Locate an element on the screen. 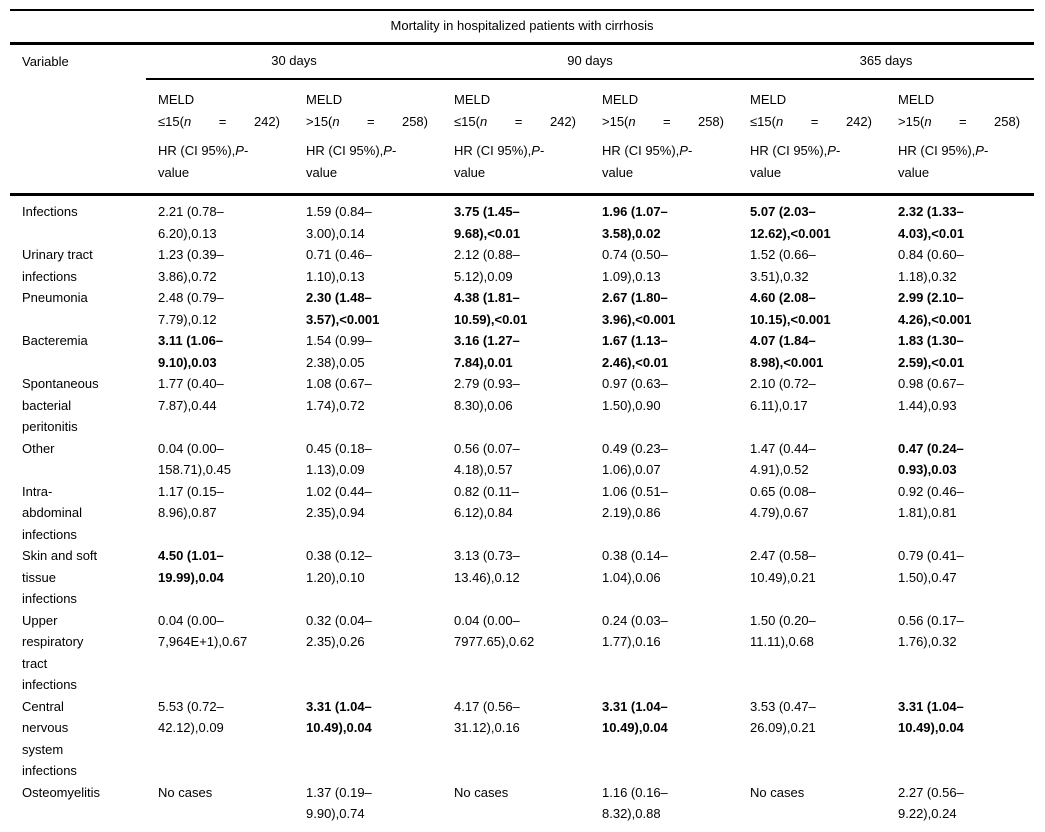 This screenshot has height=832, width=1045. row-variable: Pneumonia is located at coordinates (55, 297).